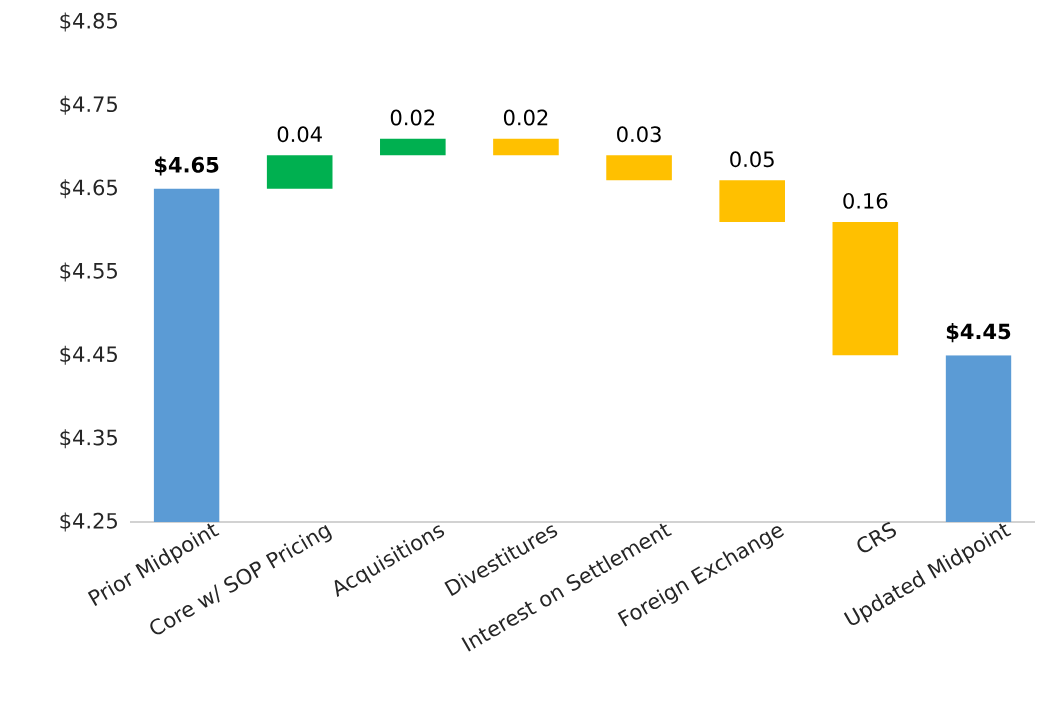 Image resolution: width=1040 pixels, height=704 pixels. What do you see at coordinates (88, 105) in the screenshot?
I see `y-tick-label: $4.75` at bounding box center [88, 105].